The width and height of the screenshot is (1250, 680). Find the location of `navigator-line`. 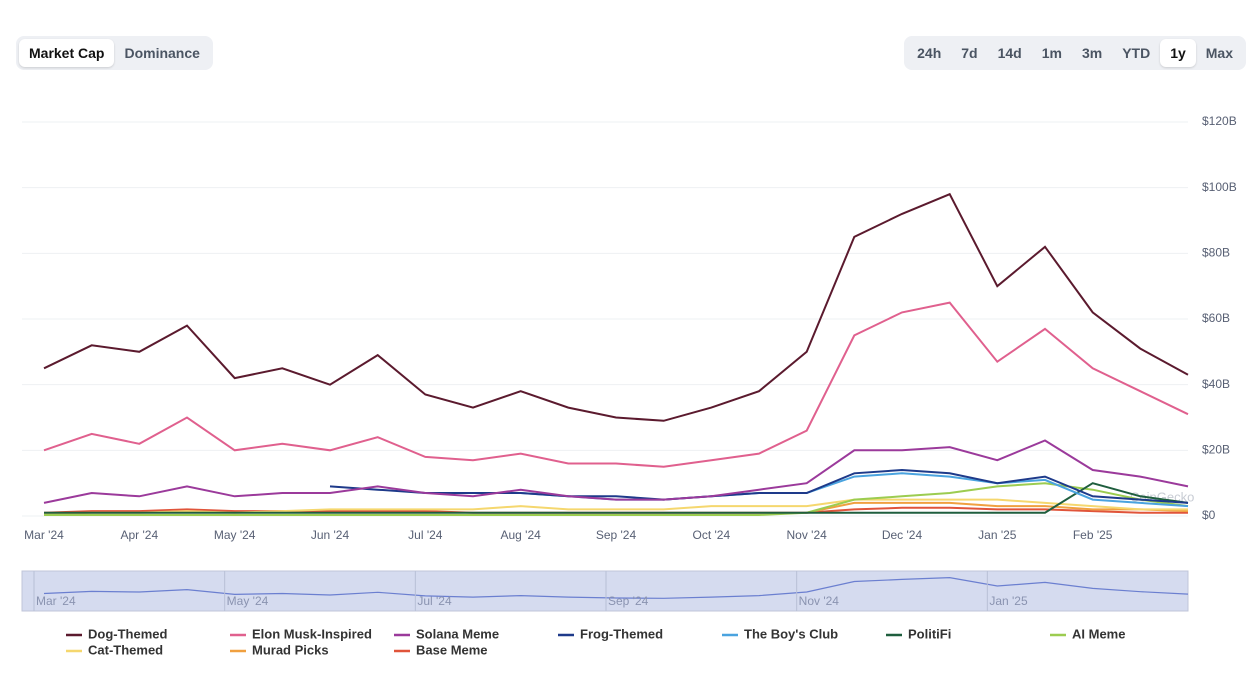

navigator-line is located at coordinates (616, 587).